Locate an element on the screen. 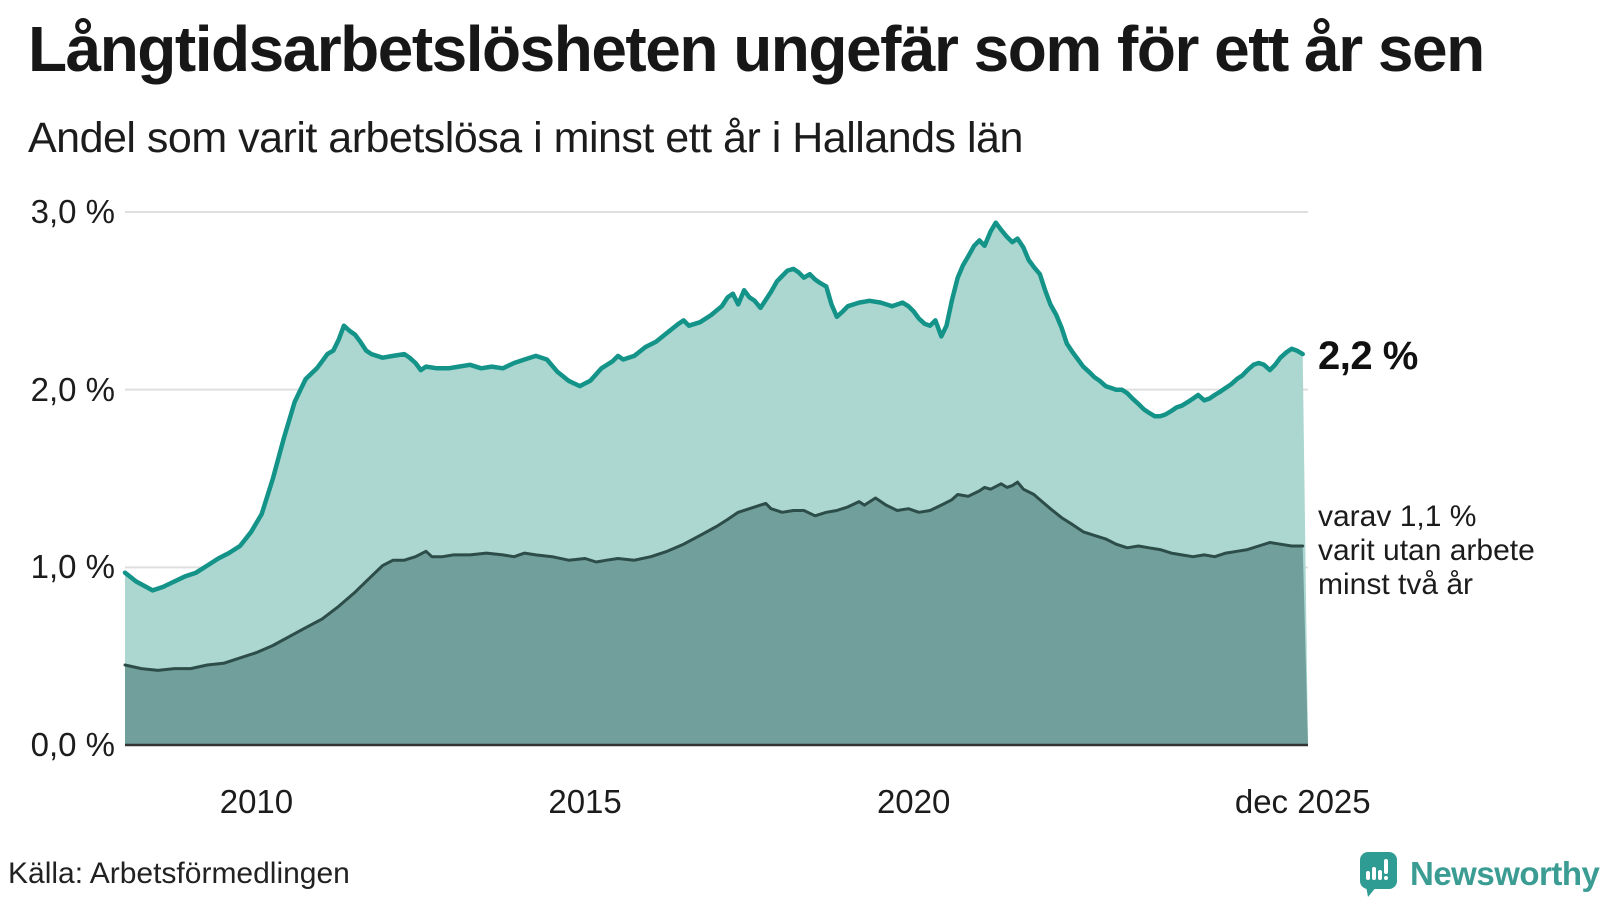 Image resolution: width=1600 pixels, height=900 pixels. x-tick-2020: 2020 is located at coordinates (913, 801).